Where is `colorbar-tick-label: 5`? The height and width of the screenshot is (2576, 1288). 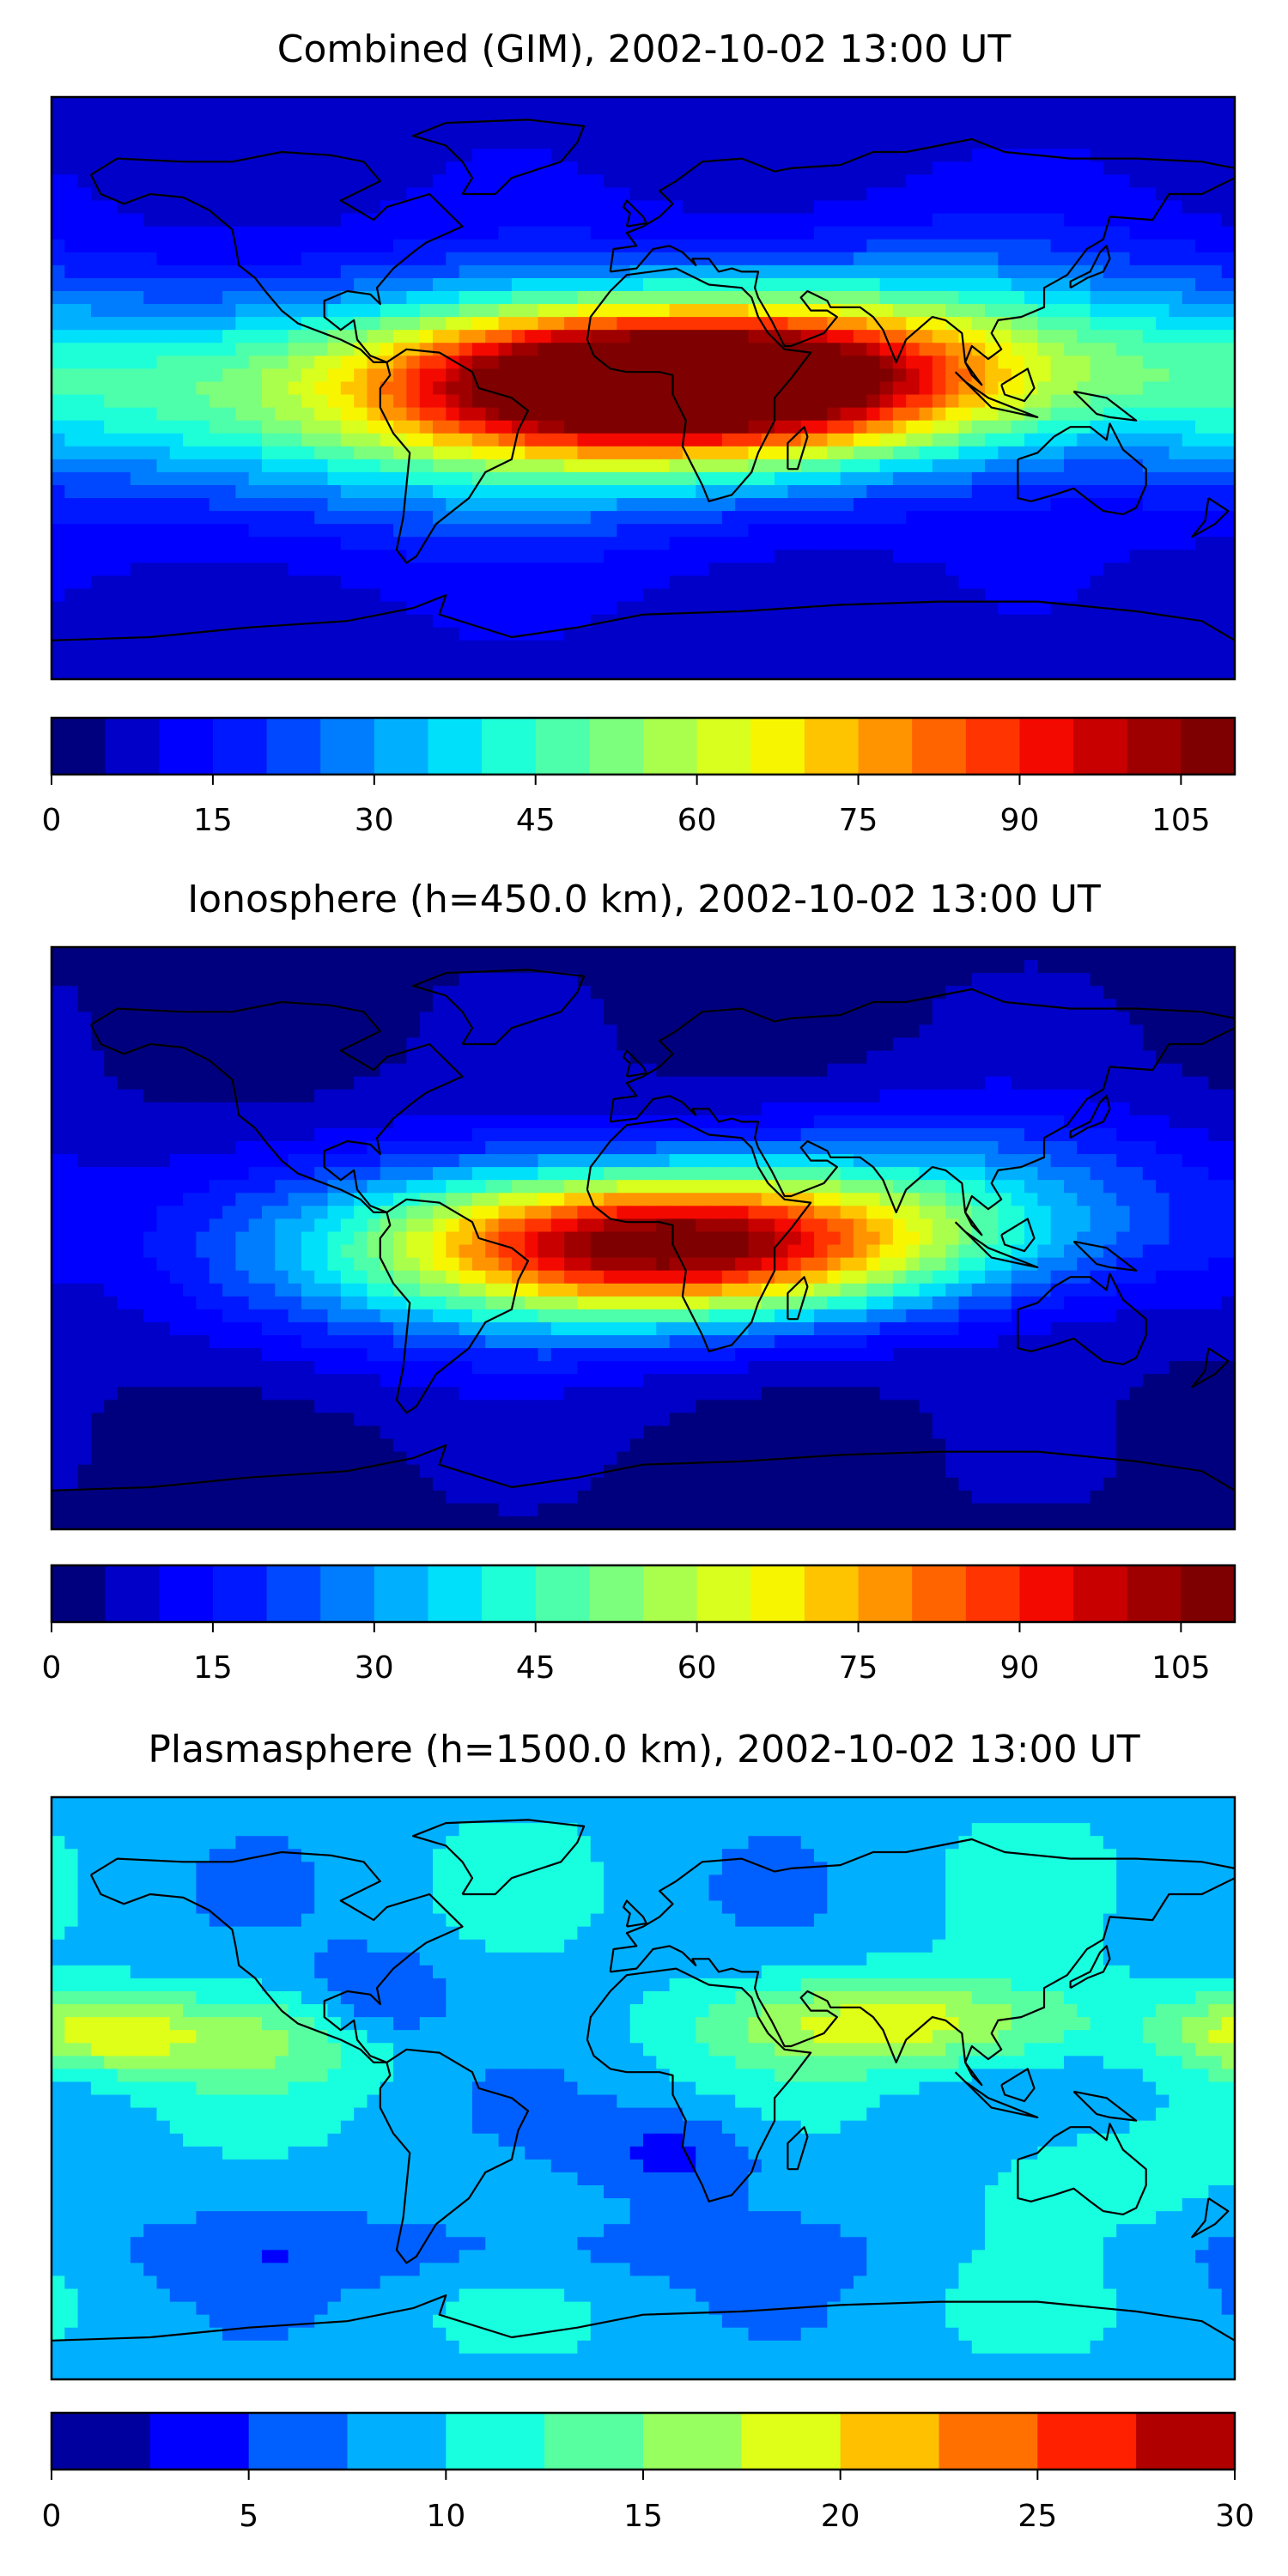 colorbar-tick-label: 5 is located at coordinates (249, 2516).